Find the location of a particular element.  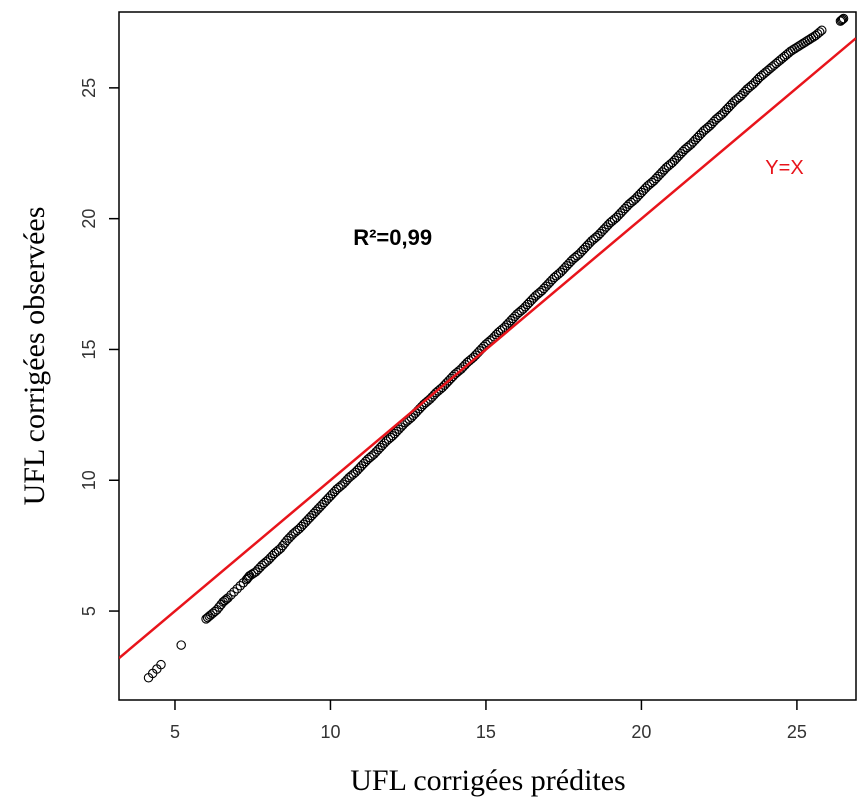

y-tick-label: 5 is located at coordinates (89, 611).